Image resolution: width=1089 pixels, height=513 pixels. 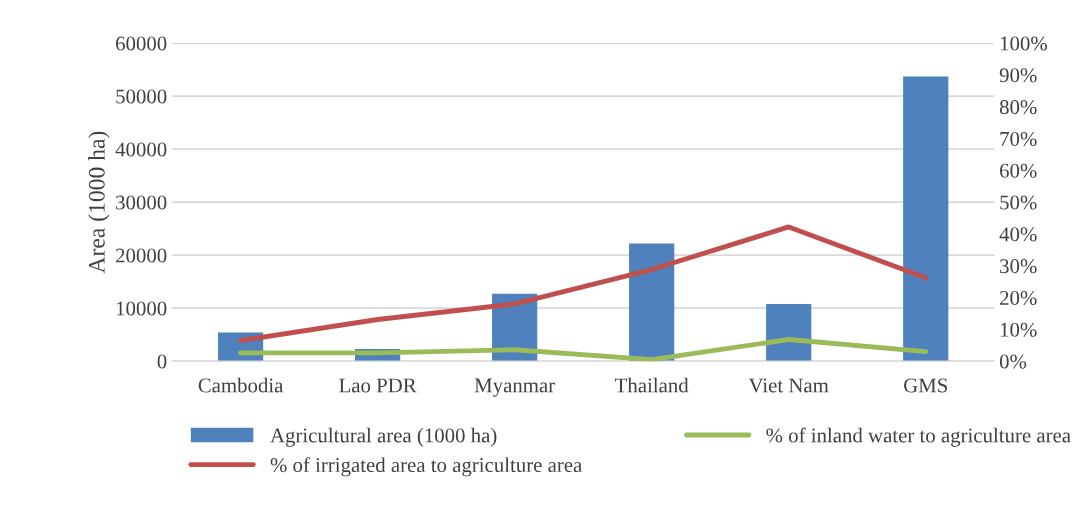 I want to click on y-tick-label: 10000, so click(x=141, y=308).